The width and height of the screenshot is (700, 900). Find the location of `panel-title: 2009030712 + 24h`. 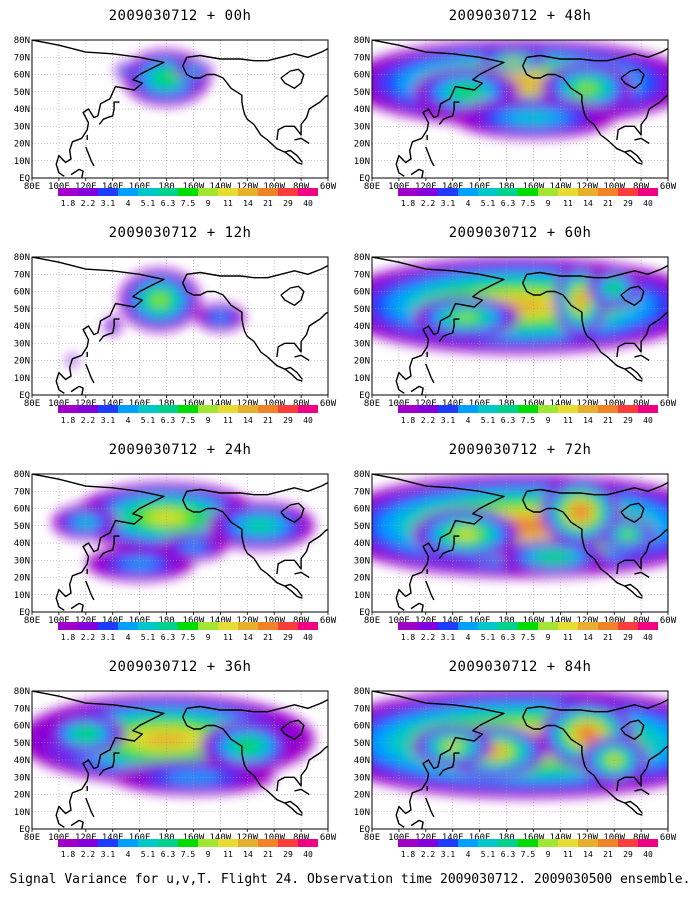

panel-title: 2009030712 + 24h is located at coordinates (180, 450).